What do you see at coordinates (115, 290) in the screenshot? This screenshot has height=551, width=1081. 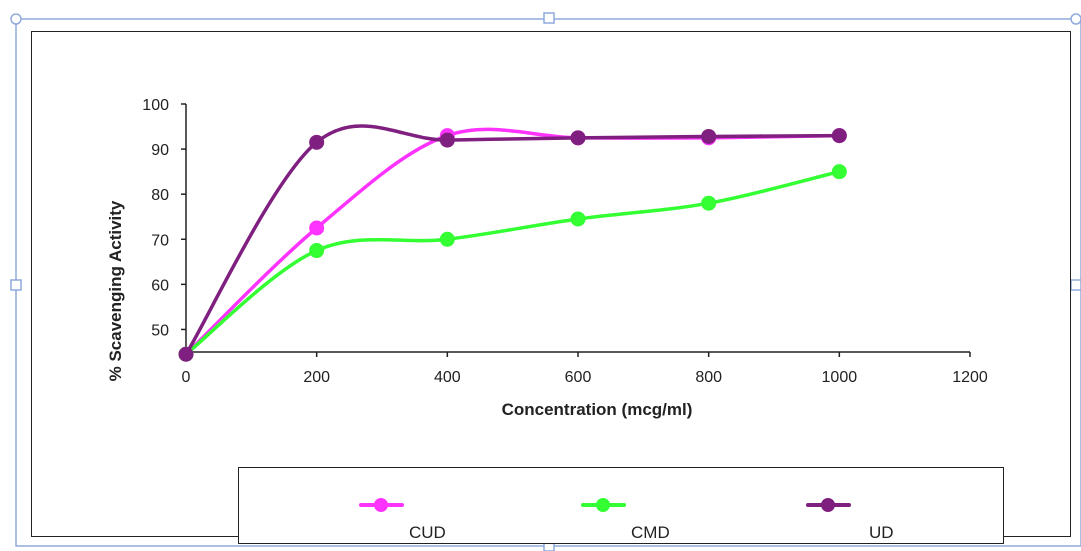 I see `y-axis-title: % Scavenging Activity` at bounding box center [115, 290].